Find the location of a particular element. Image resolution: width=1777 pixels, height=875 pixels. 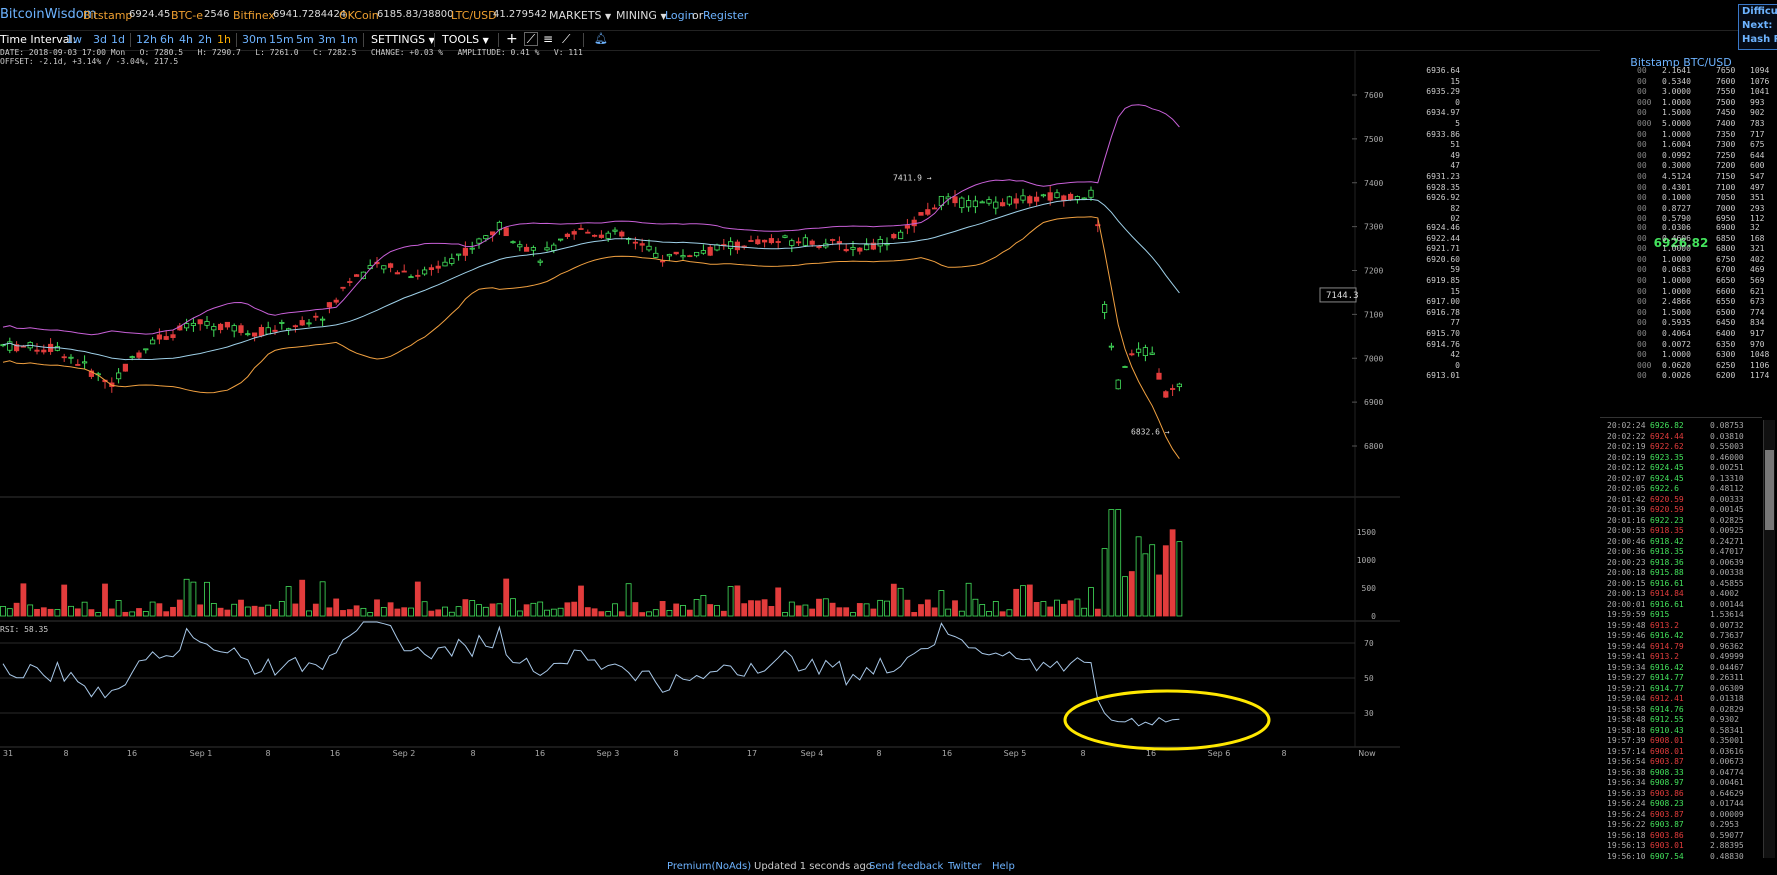

orderbook-cell: 77 is located at coordinates (1455, 323).